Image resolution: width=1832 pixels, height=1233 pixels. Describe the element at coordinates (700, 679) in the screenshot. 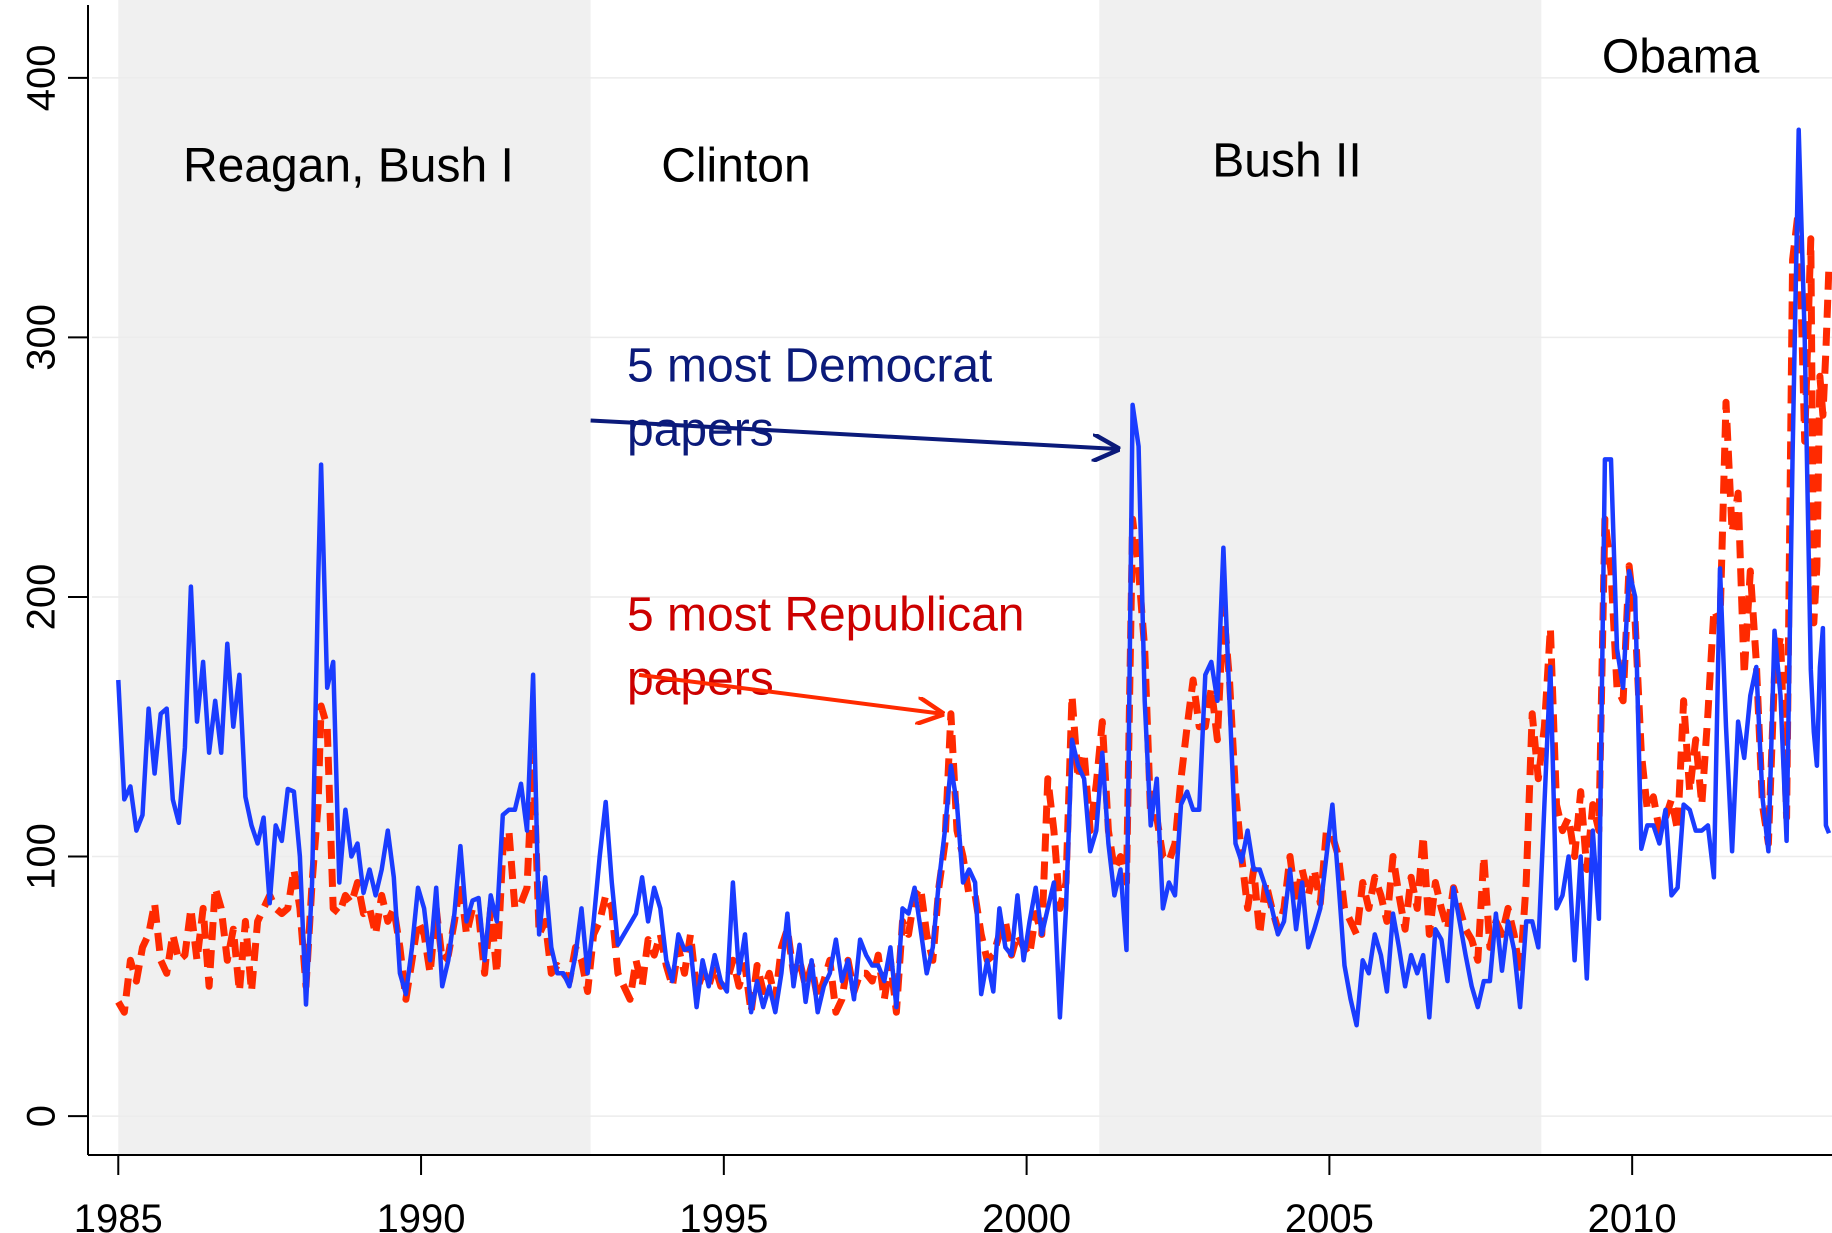

I see `annotation-1-line-1: papers` at that location.